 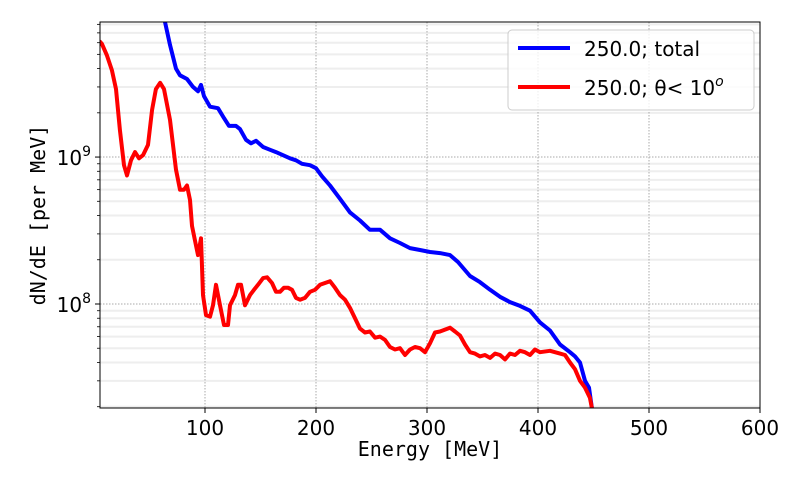 I want to click on y-axis-label: dN/dE [per MeV], so click(x=38, y=215).